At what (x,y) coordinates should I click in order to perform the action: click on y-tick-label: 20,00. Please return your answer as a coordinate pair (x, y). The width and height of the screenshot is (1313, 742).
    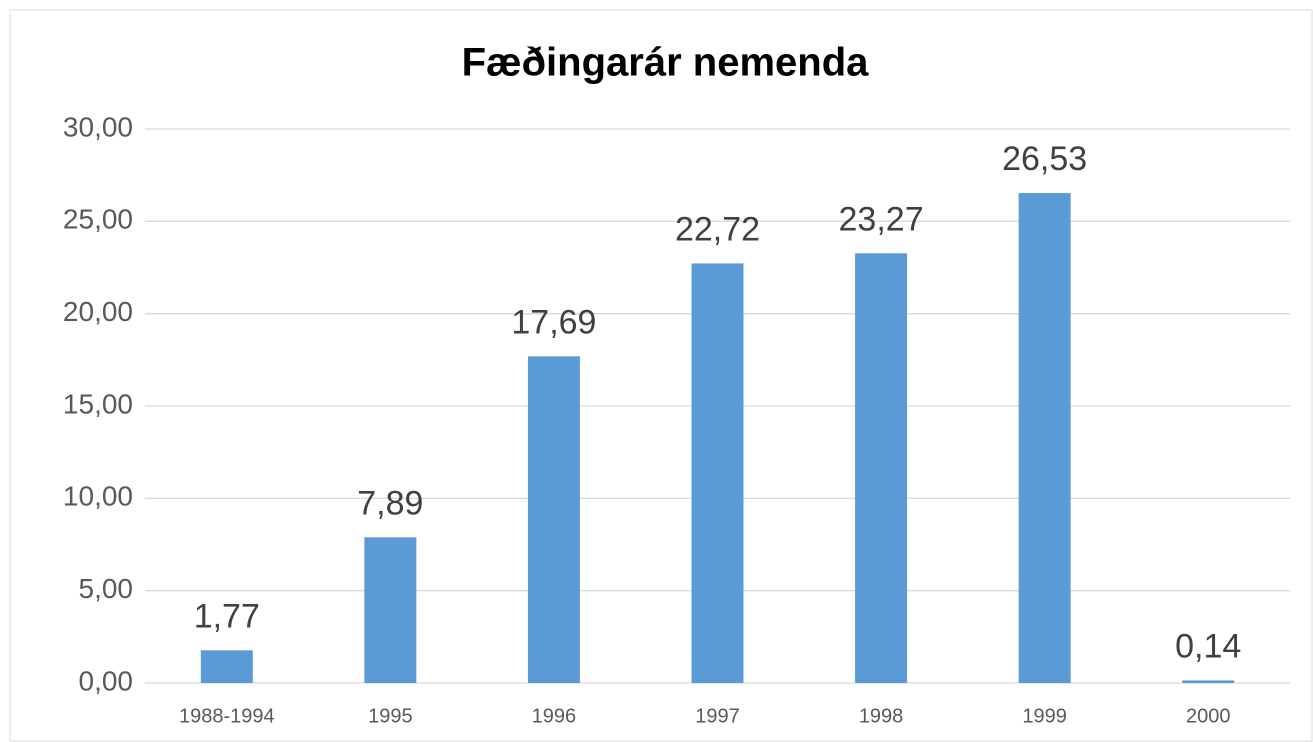
    Looking at the image, I should click on (98, 311).